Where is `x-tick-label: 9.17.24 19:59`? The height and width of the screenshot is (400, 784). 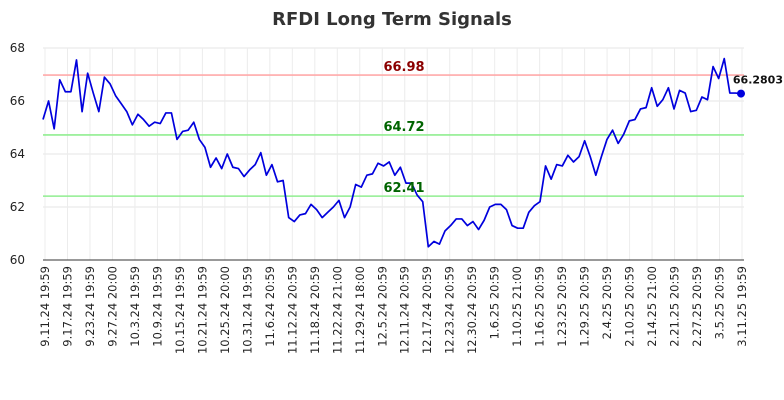 x-tick-label: 9.17.24 19:59 is located at coordinates (67, 306).